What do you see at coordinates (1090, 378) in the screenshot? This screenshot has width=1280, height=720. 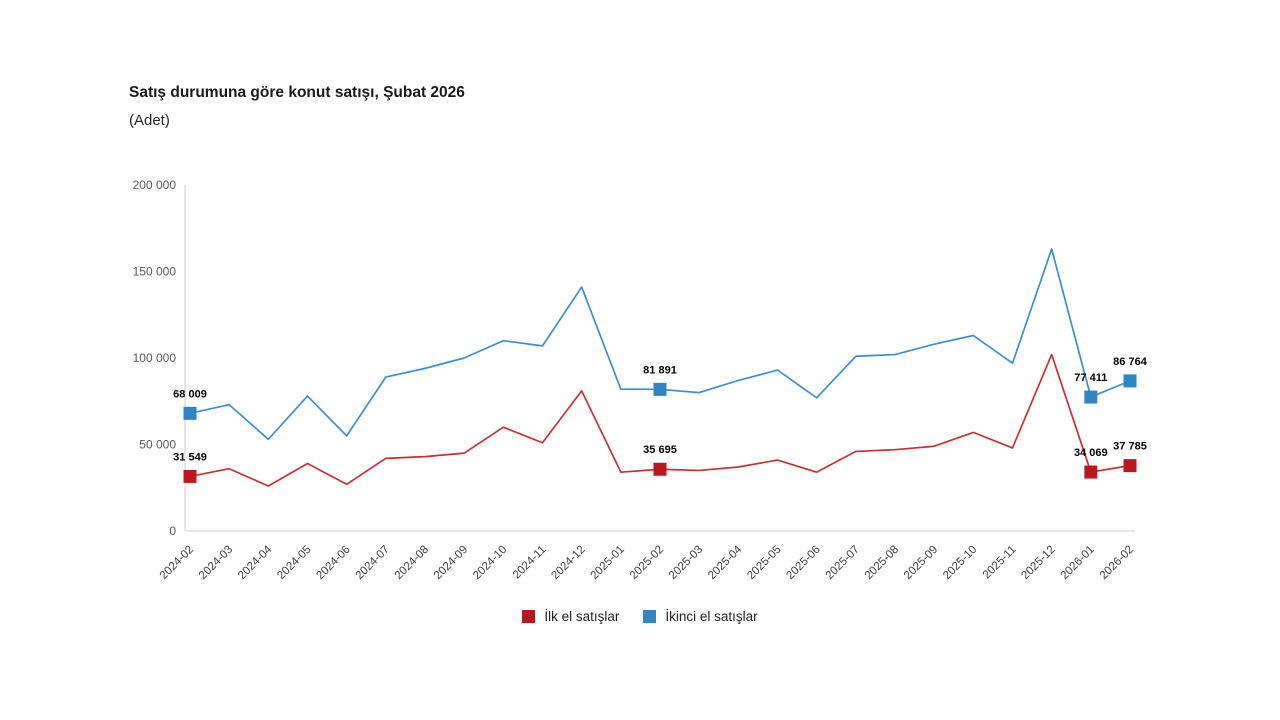 I see `data-point-label: 77 411` at bounding box center [1090, 378].